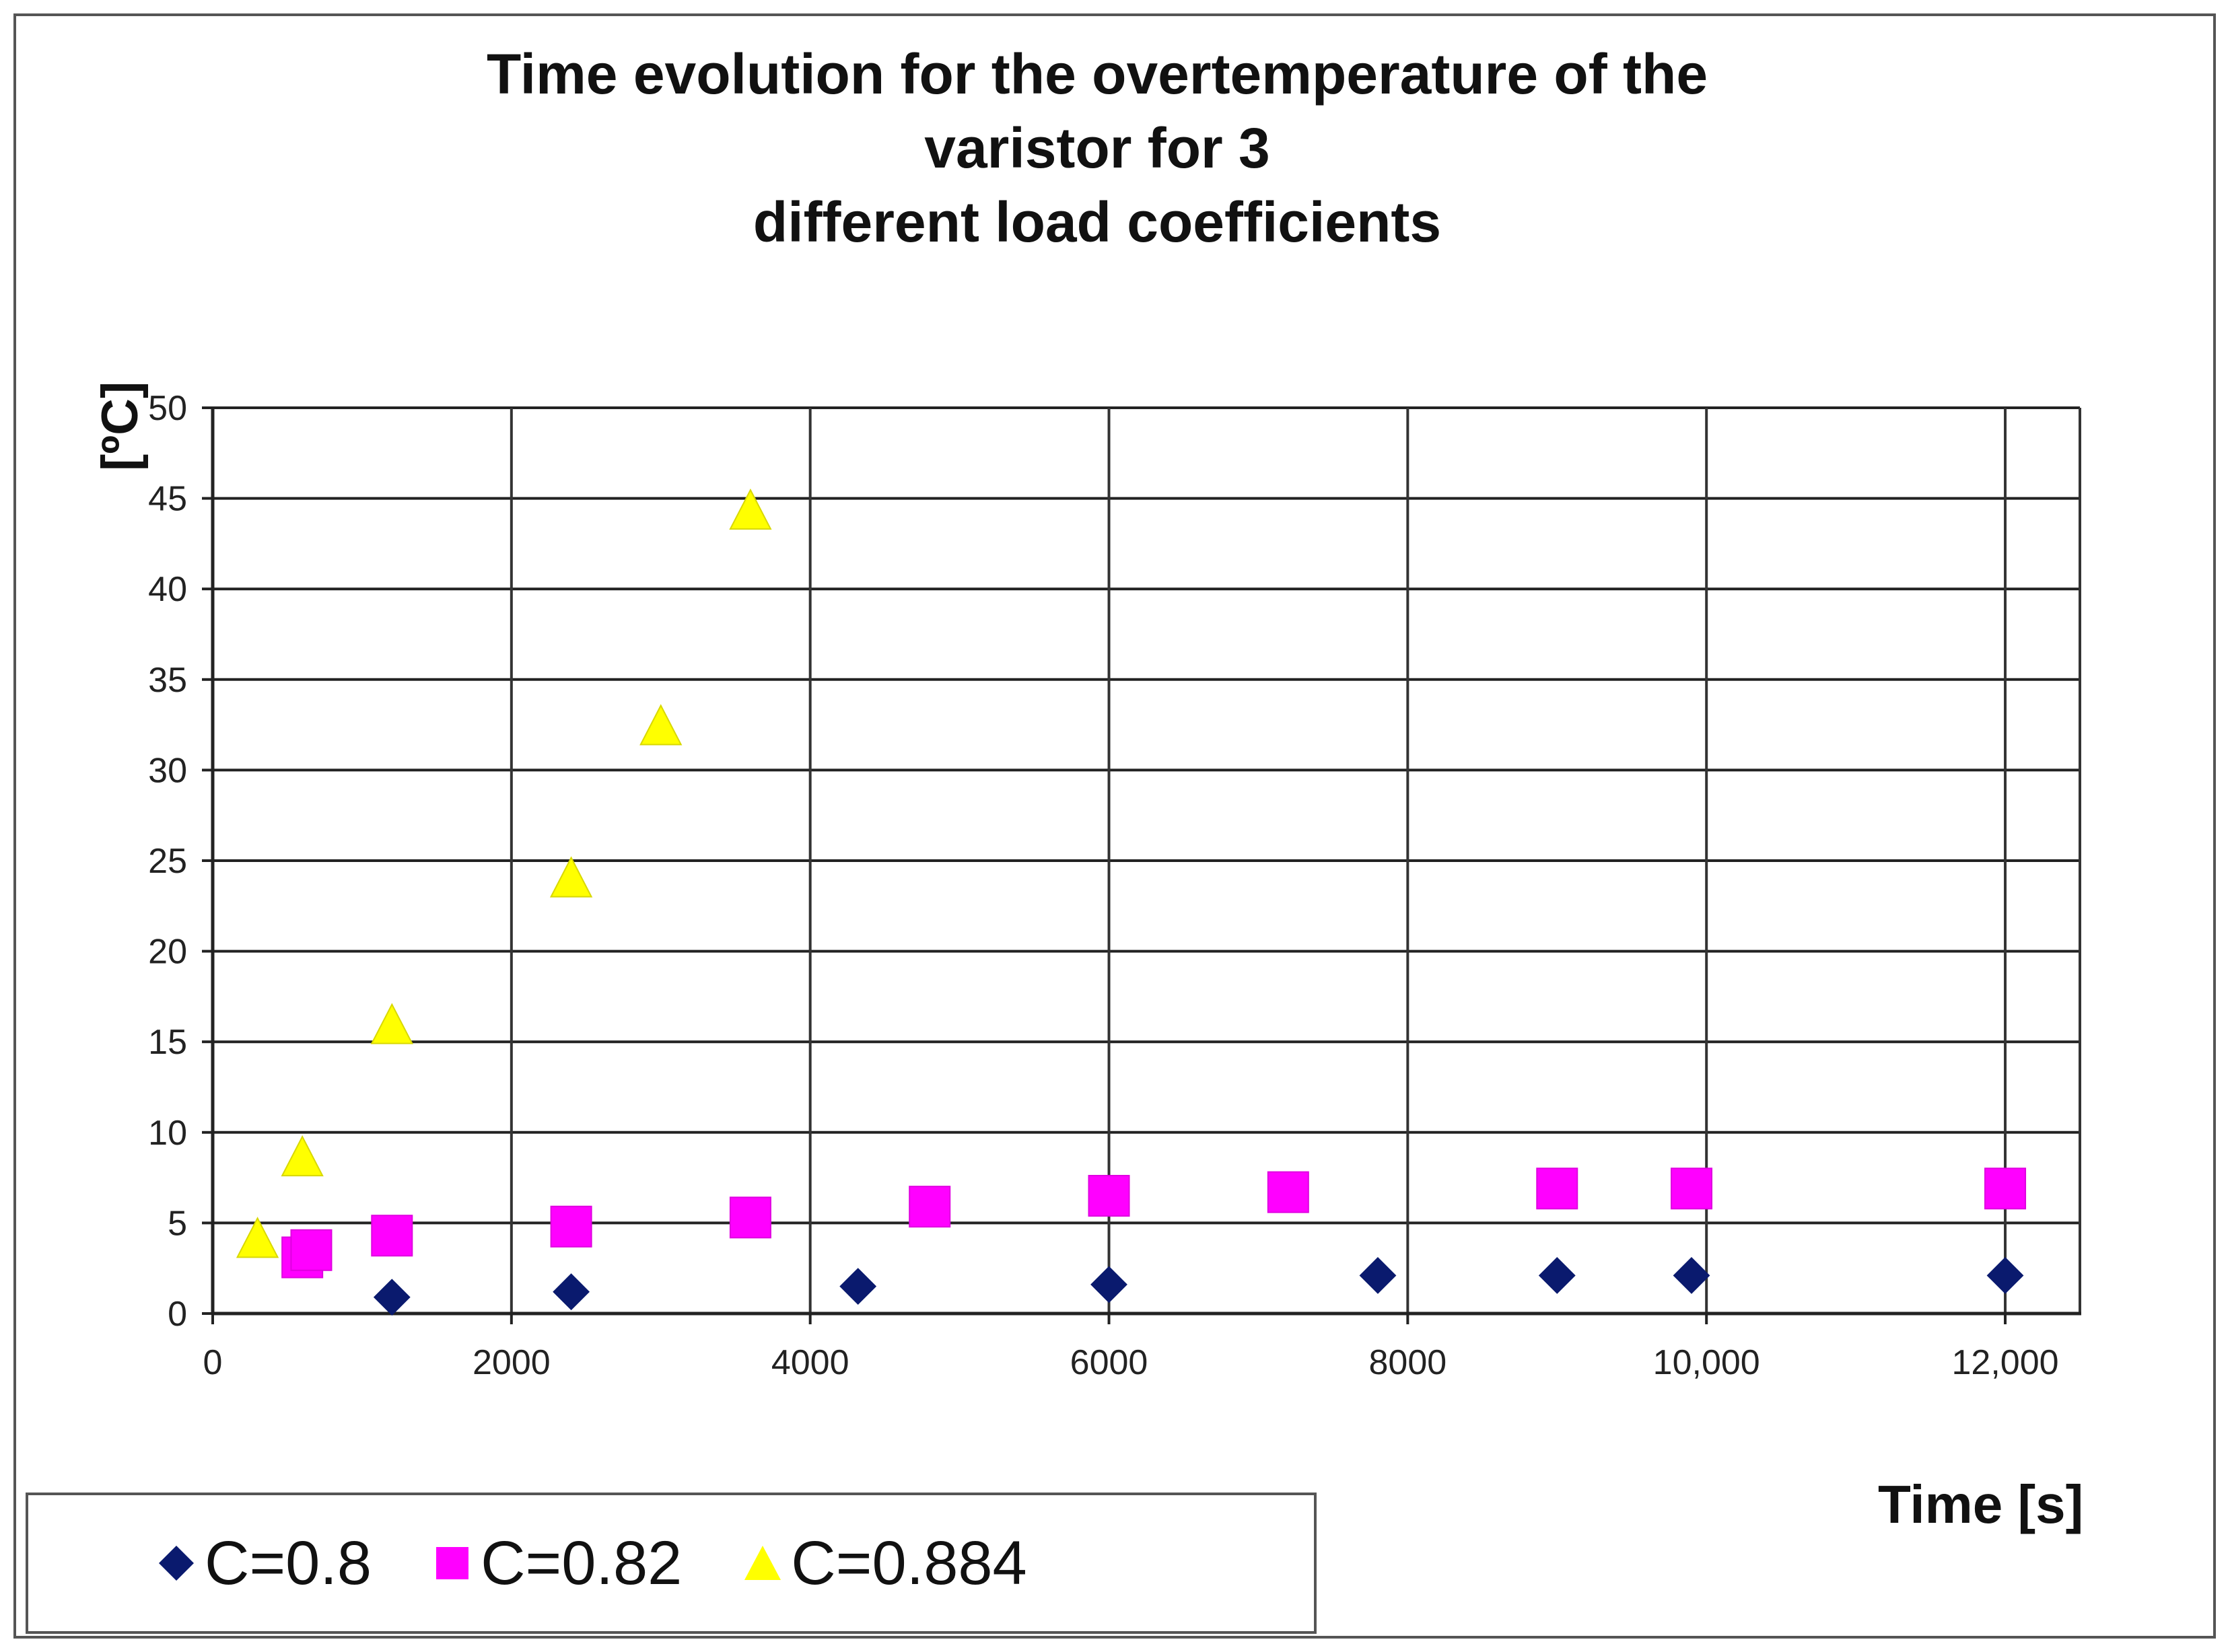 This screenshot has height=1652, width=2230. I want to click on legend-item-series-0: C=0.8, so click(264, 1563).